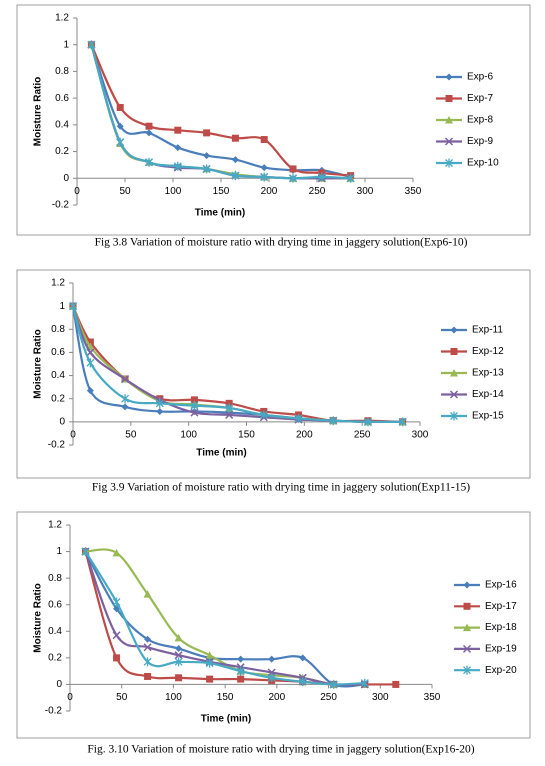 The image size is (545, 766). Describe the element at coordinates (501, 649) in the screenshot. I see `legend-label: Exp-19` at that location.